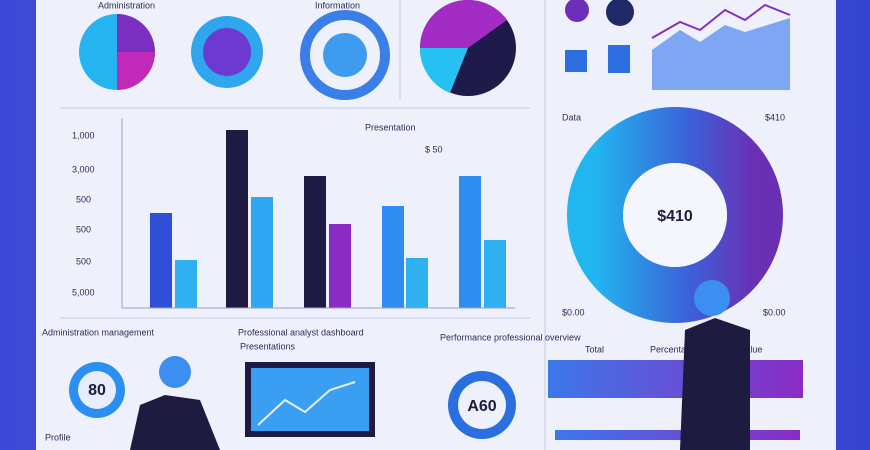  I want to click on chart-title: Presentation, so click(390, 127).